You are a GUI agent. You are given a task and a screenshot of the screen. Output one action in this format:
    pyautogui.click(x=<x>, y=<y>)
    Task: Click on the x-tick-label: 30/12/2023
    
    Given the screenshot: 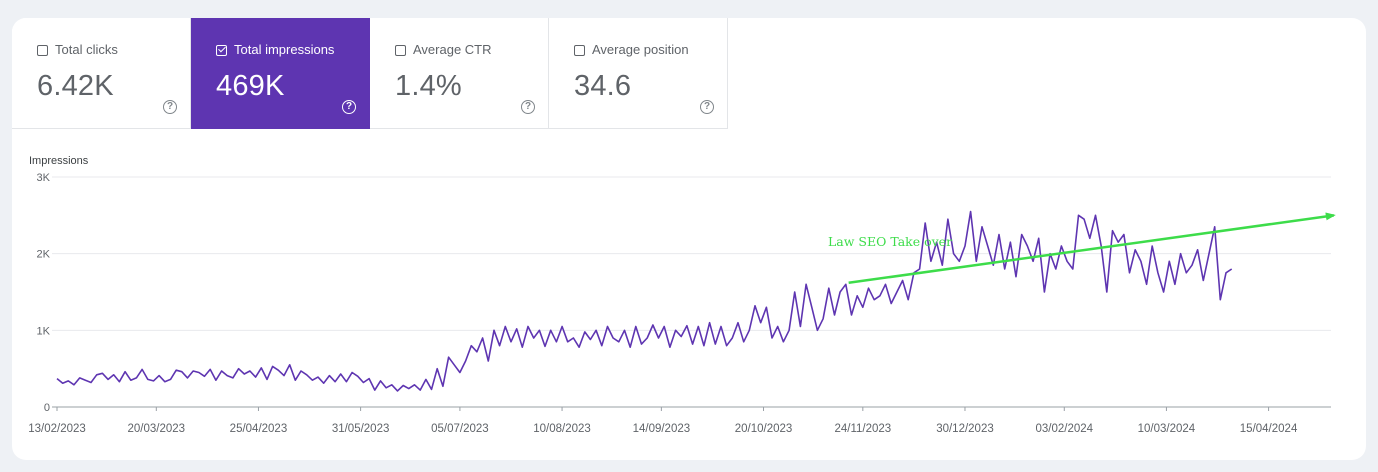 What is the action you would take?
    pyautogui.click(x=965, y=429)
    